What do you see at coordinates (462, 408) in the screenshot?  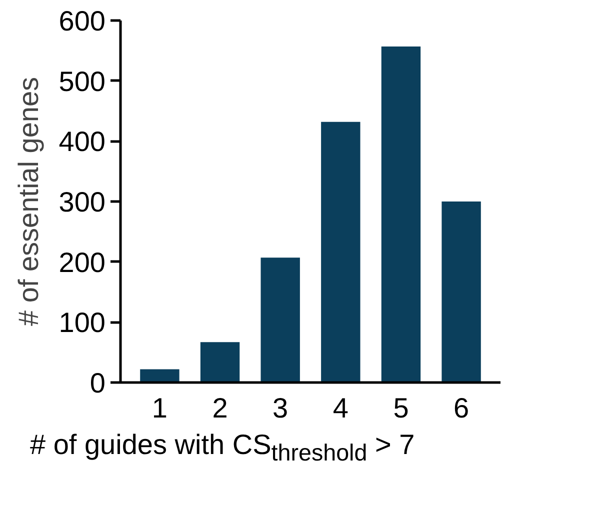 I see `x-tick-label: 6` at bounding box center [462, 408].